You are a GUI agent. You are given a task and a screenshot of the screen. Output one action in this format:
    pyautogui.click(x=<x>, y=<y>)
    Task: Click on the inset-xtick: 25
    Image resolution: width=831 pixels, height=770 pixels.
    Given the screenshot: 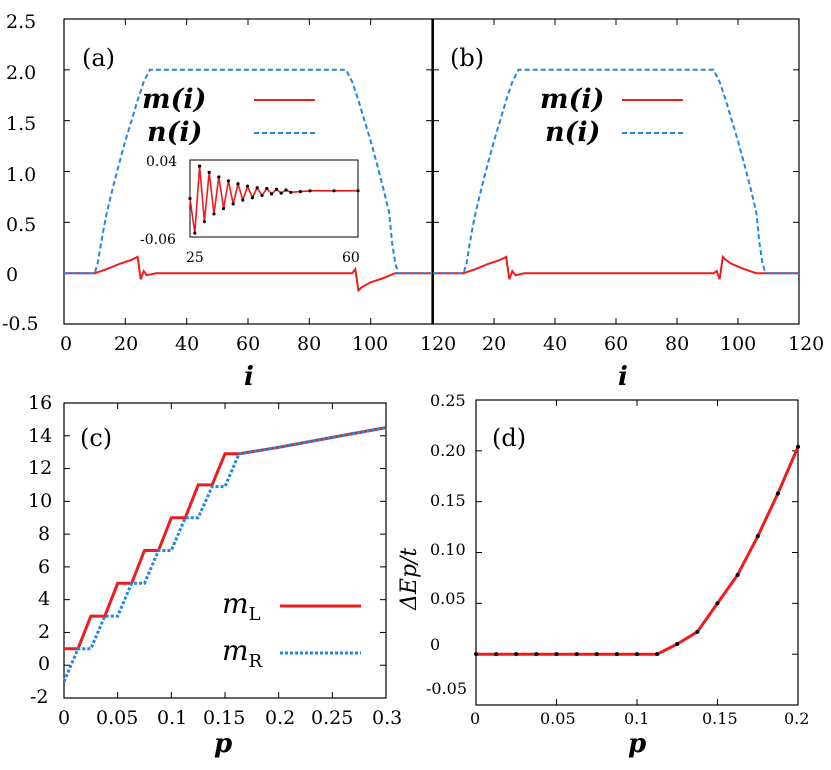 What is the action you would take?
    pyautogui.click(x=195, y=258)
    